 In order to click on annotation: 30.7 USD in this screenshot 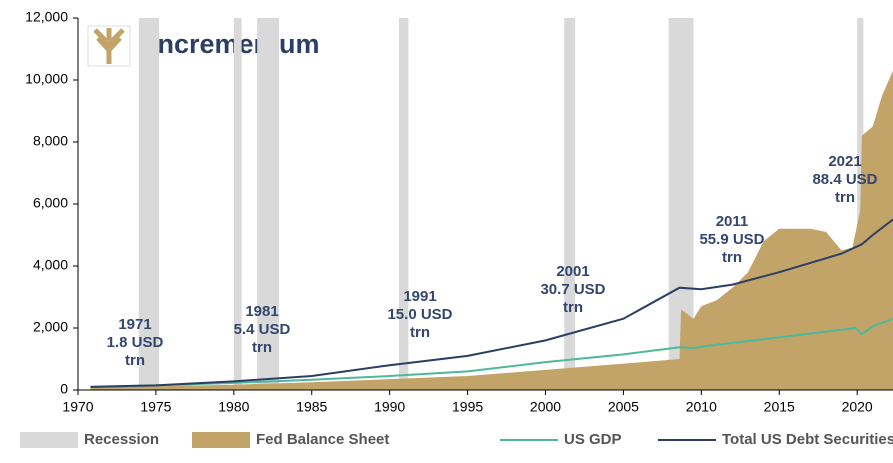, I will do `click(572, 289)`.